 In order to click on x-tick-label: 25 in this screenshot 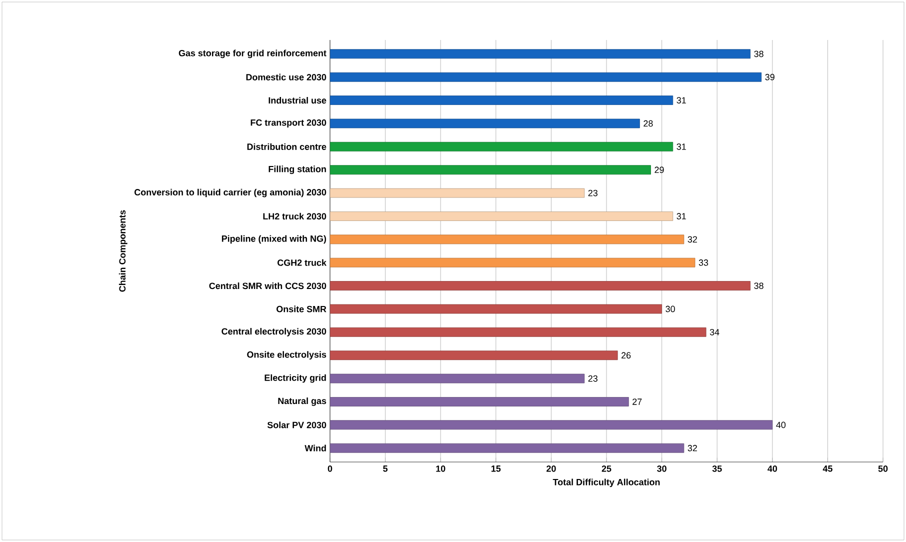, I will do `click(607, 469)`.